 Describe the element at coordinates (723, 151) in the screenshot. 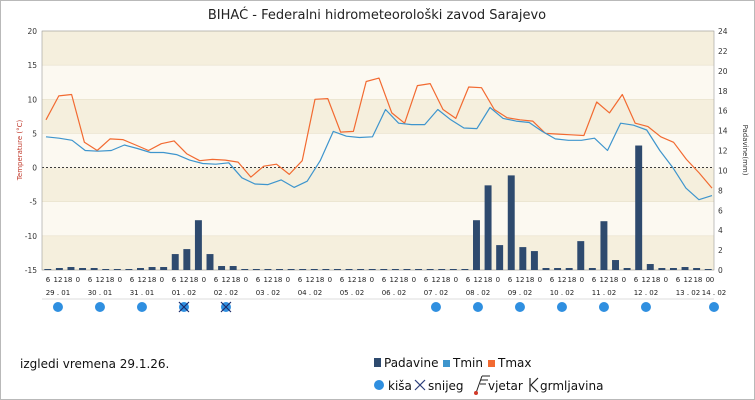

I see `y-right-tick-label: 12` at that location.